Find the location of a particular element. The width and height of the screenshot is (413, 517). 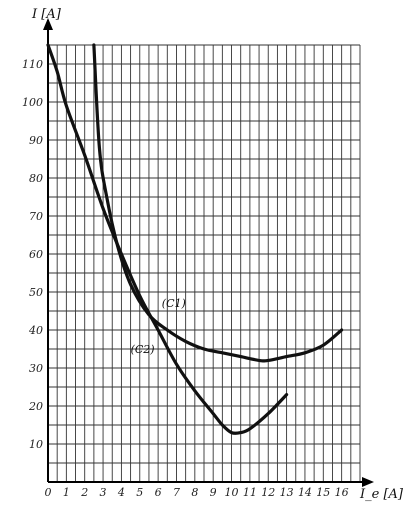

y-tick-label: 20 is located at coordinates (35, 406).